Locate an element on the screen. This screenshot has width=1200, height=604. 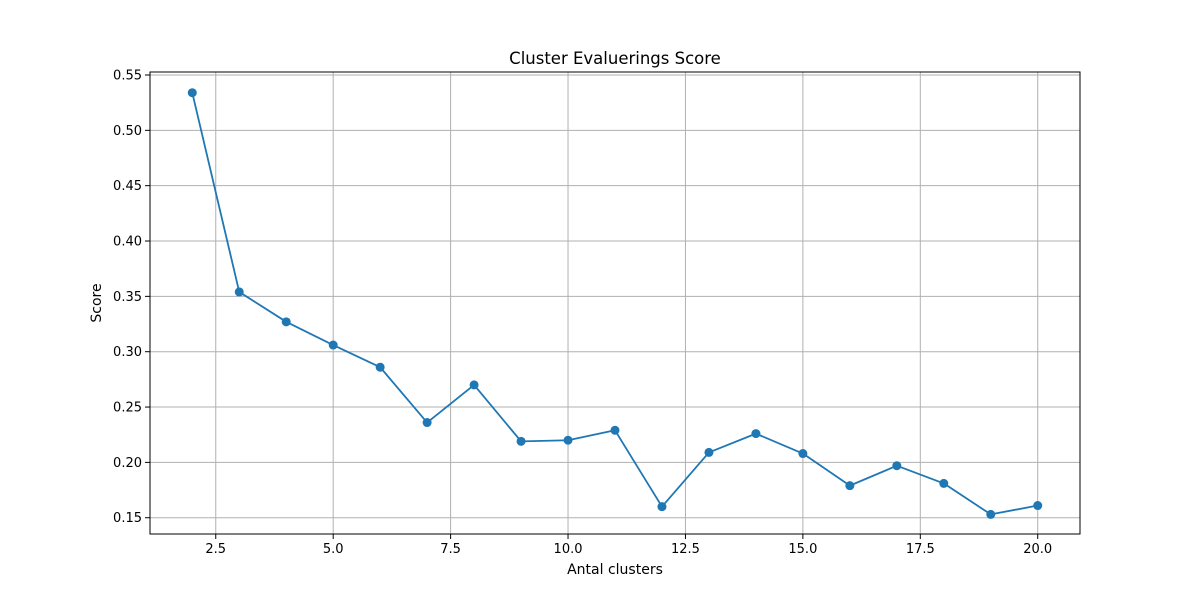
y-tick-label: 0.20 is located at coordinates (127, 463).